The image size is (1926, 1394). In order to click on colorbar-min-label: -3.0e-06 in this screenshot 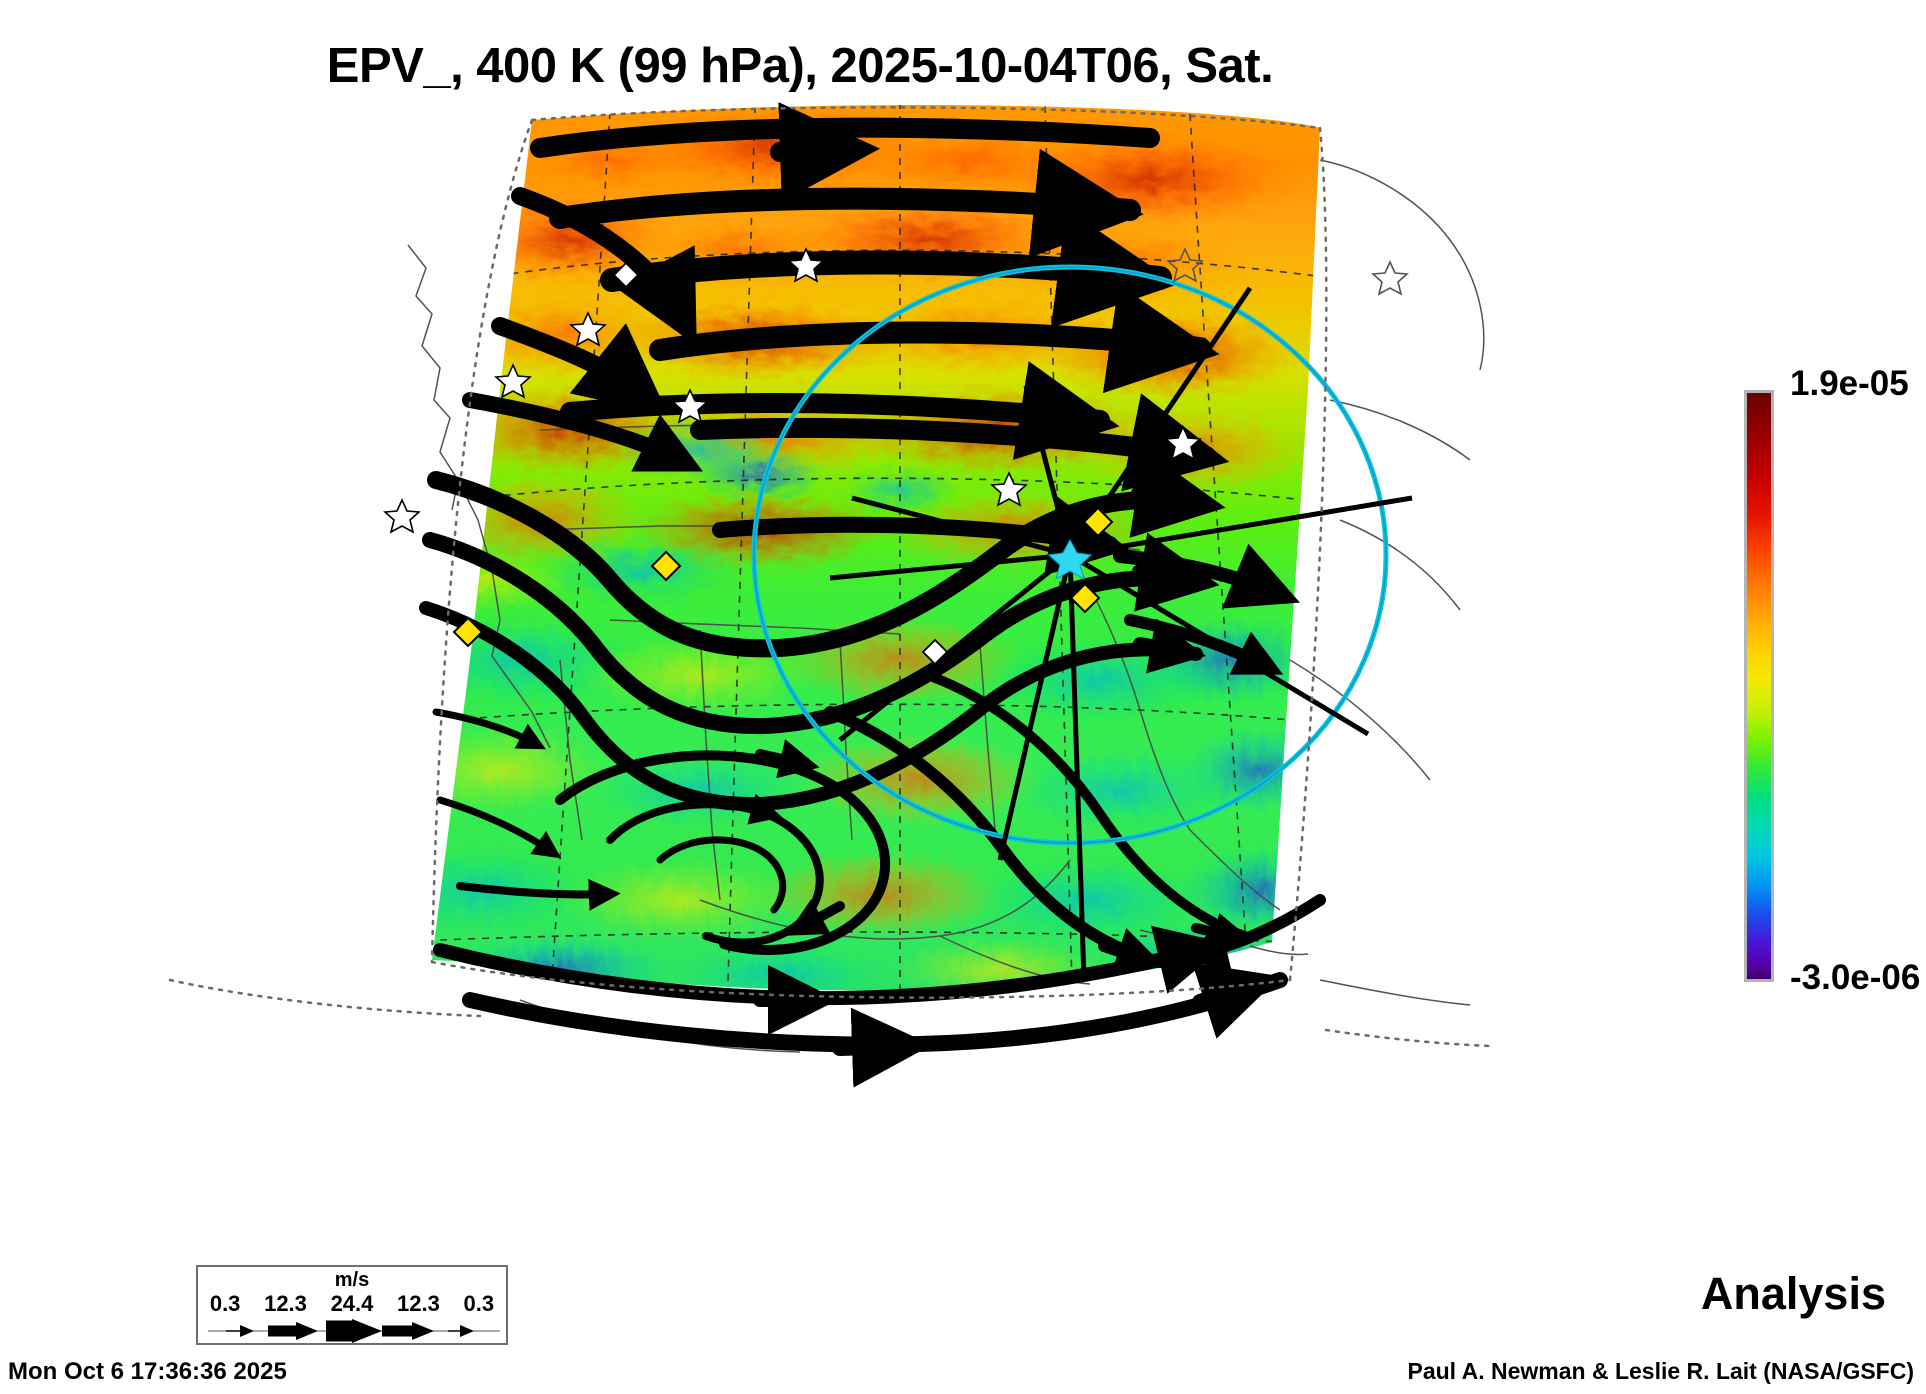, I will do `click(1855, 977)`.